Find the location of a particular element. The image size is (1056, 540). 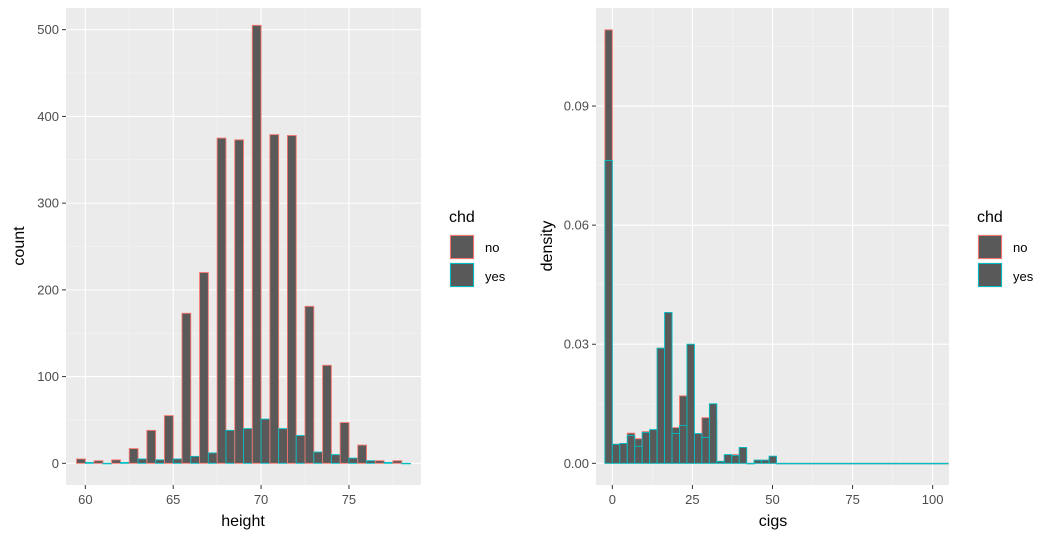

right-y-ticks: 0.00 0.03 0.06 0.09 is located at coordinates (580, 285).